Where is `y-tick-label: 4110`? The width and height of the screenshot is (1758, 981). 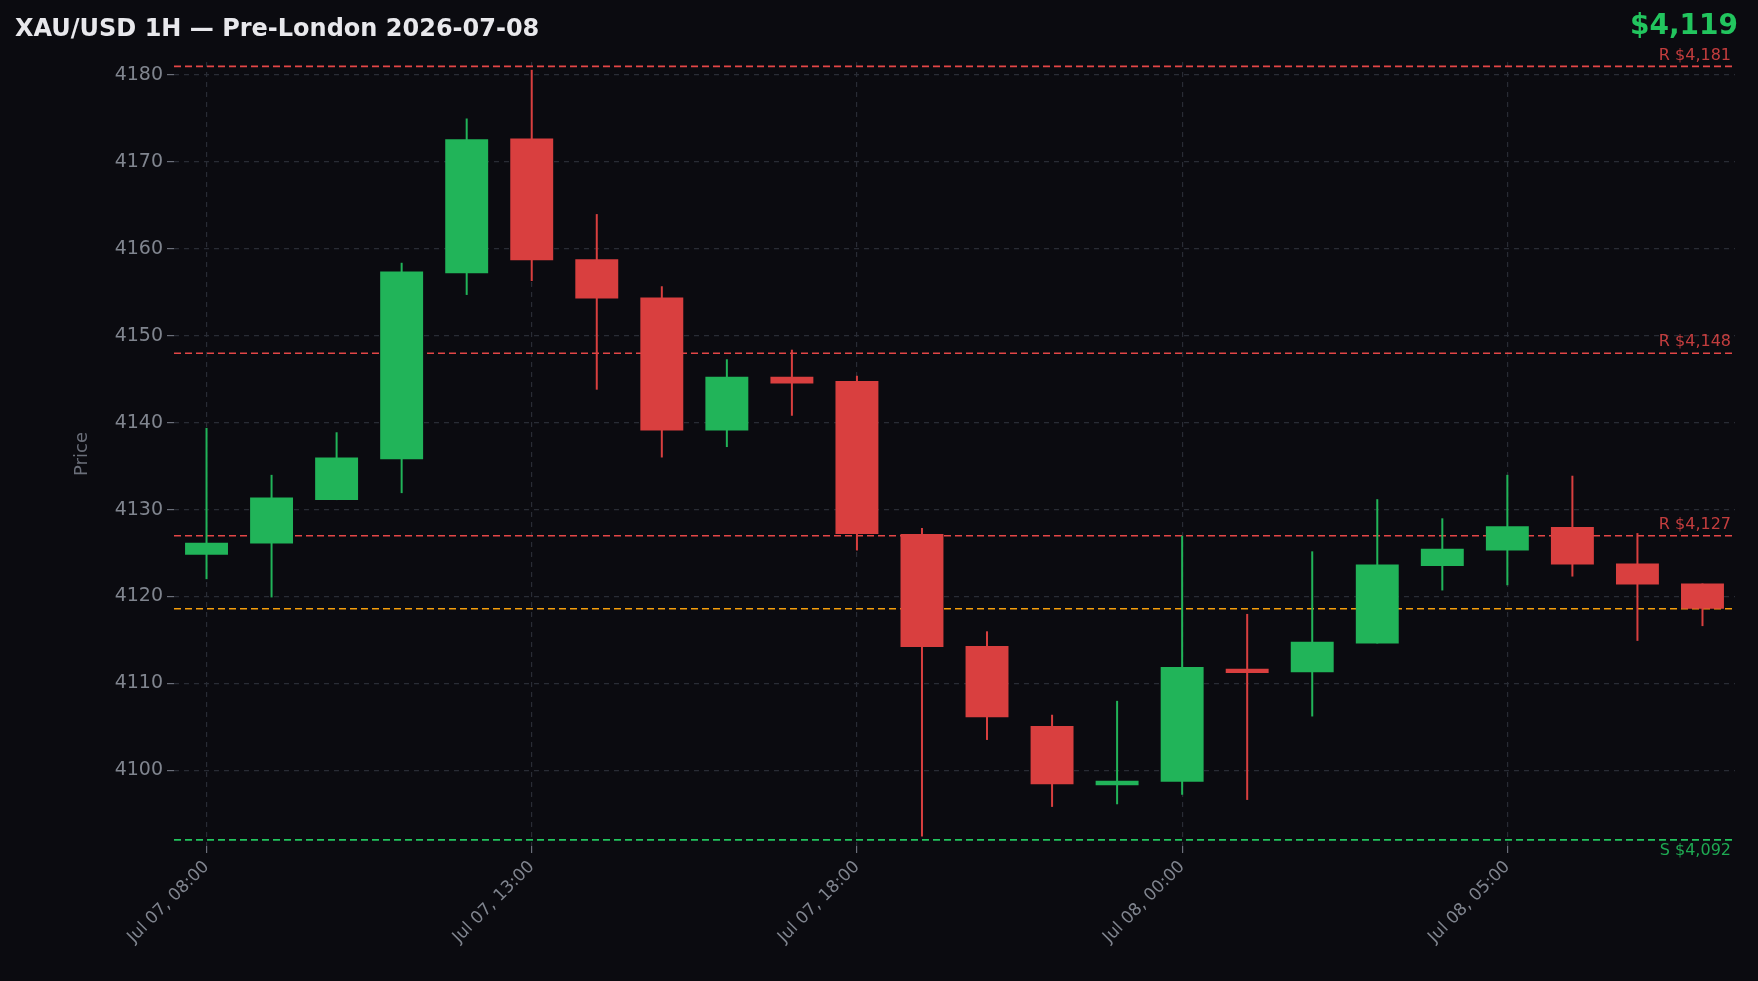 y-tick-label: 4110 is located at coordinates (138, 681).